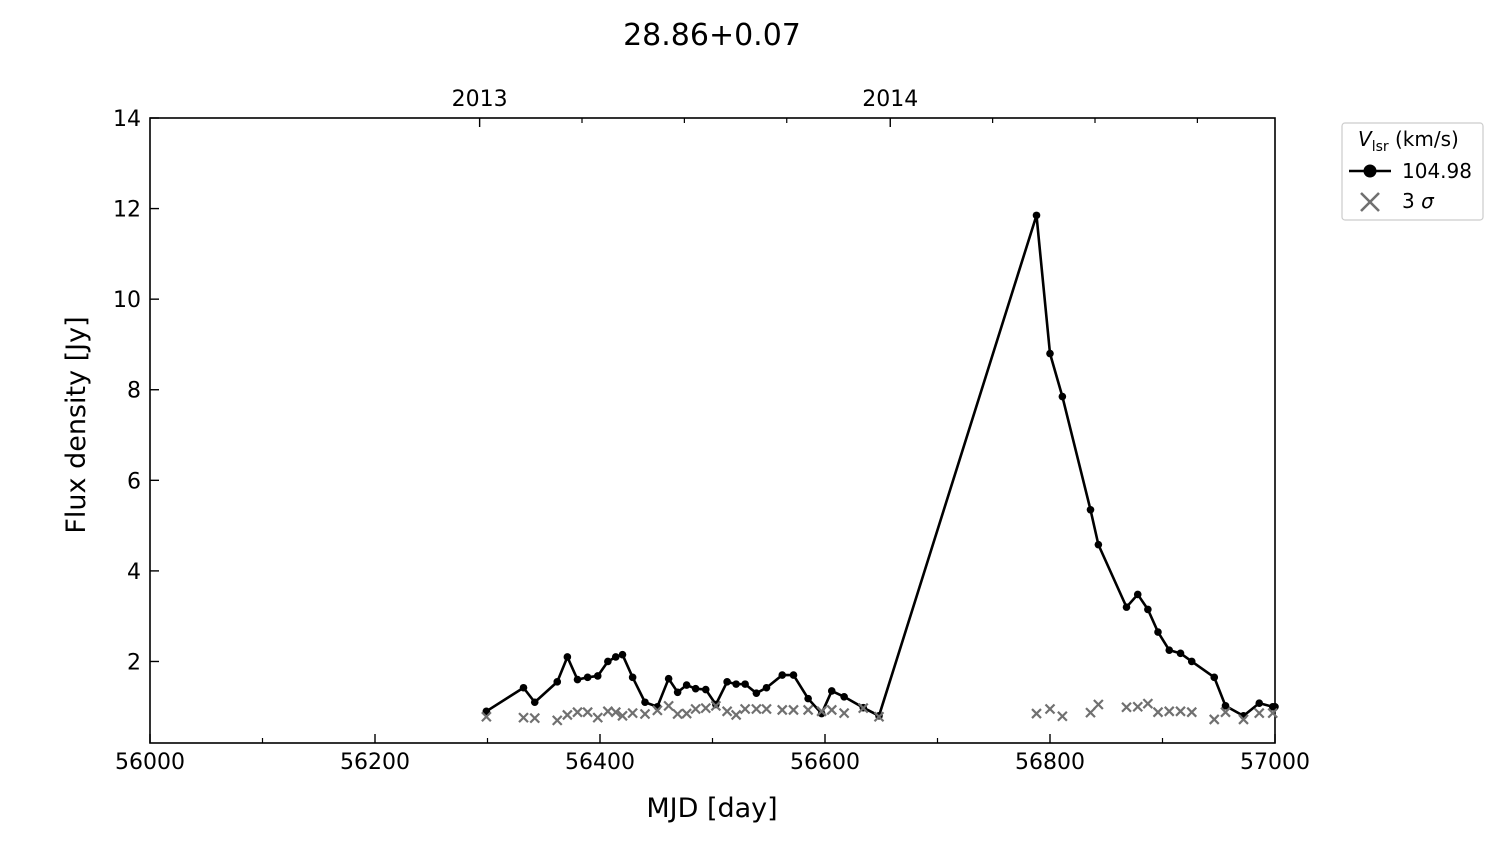 The image size is (1500, 844). I want to click on legend-title: Vlsr (km/s), so click(1408, 141).